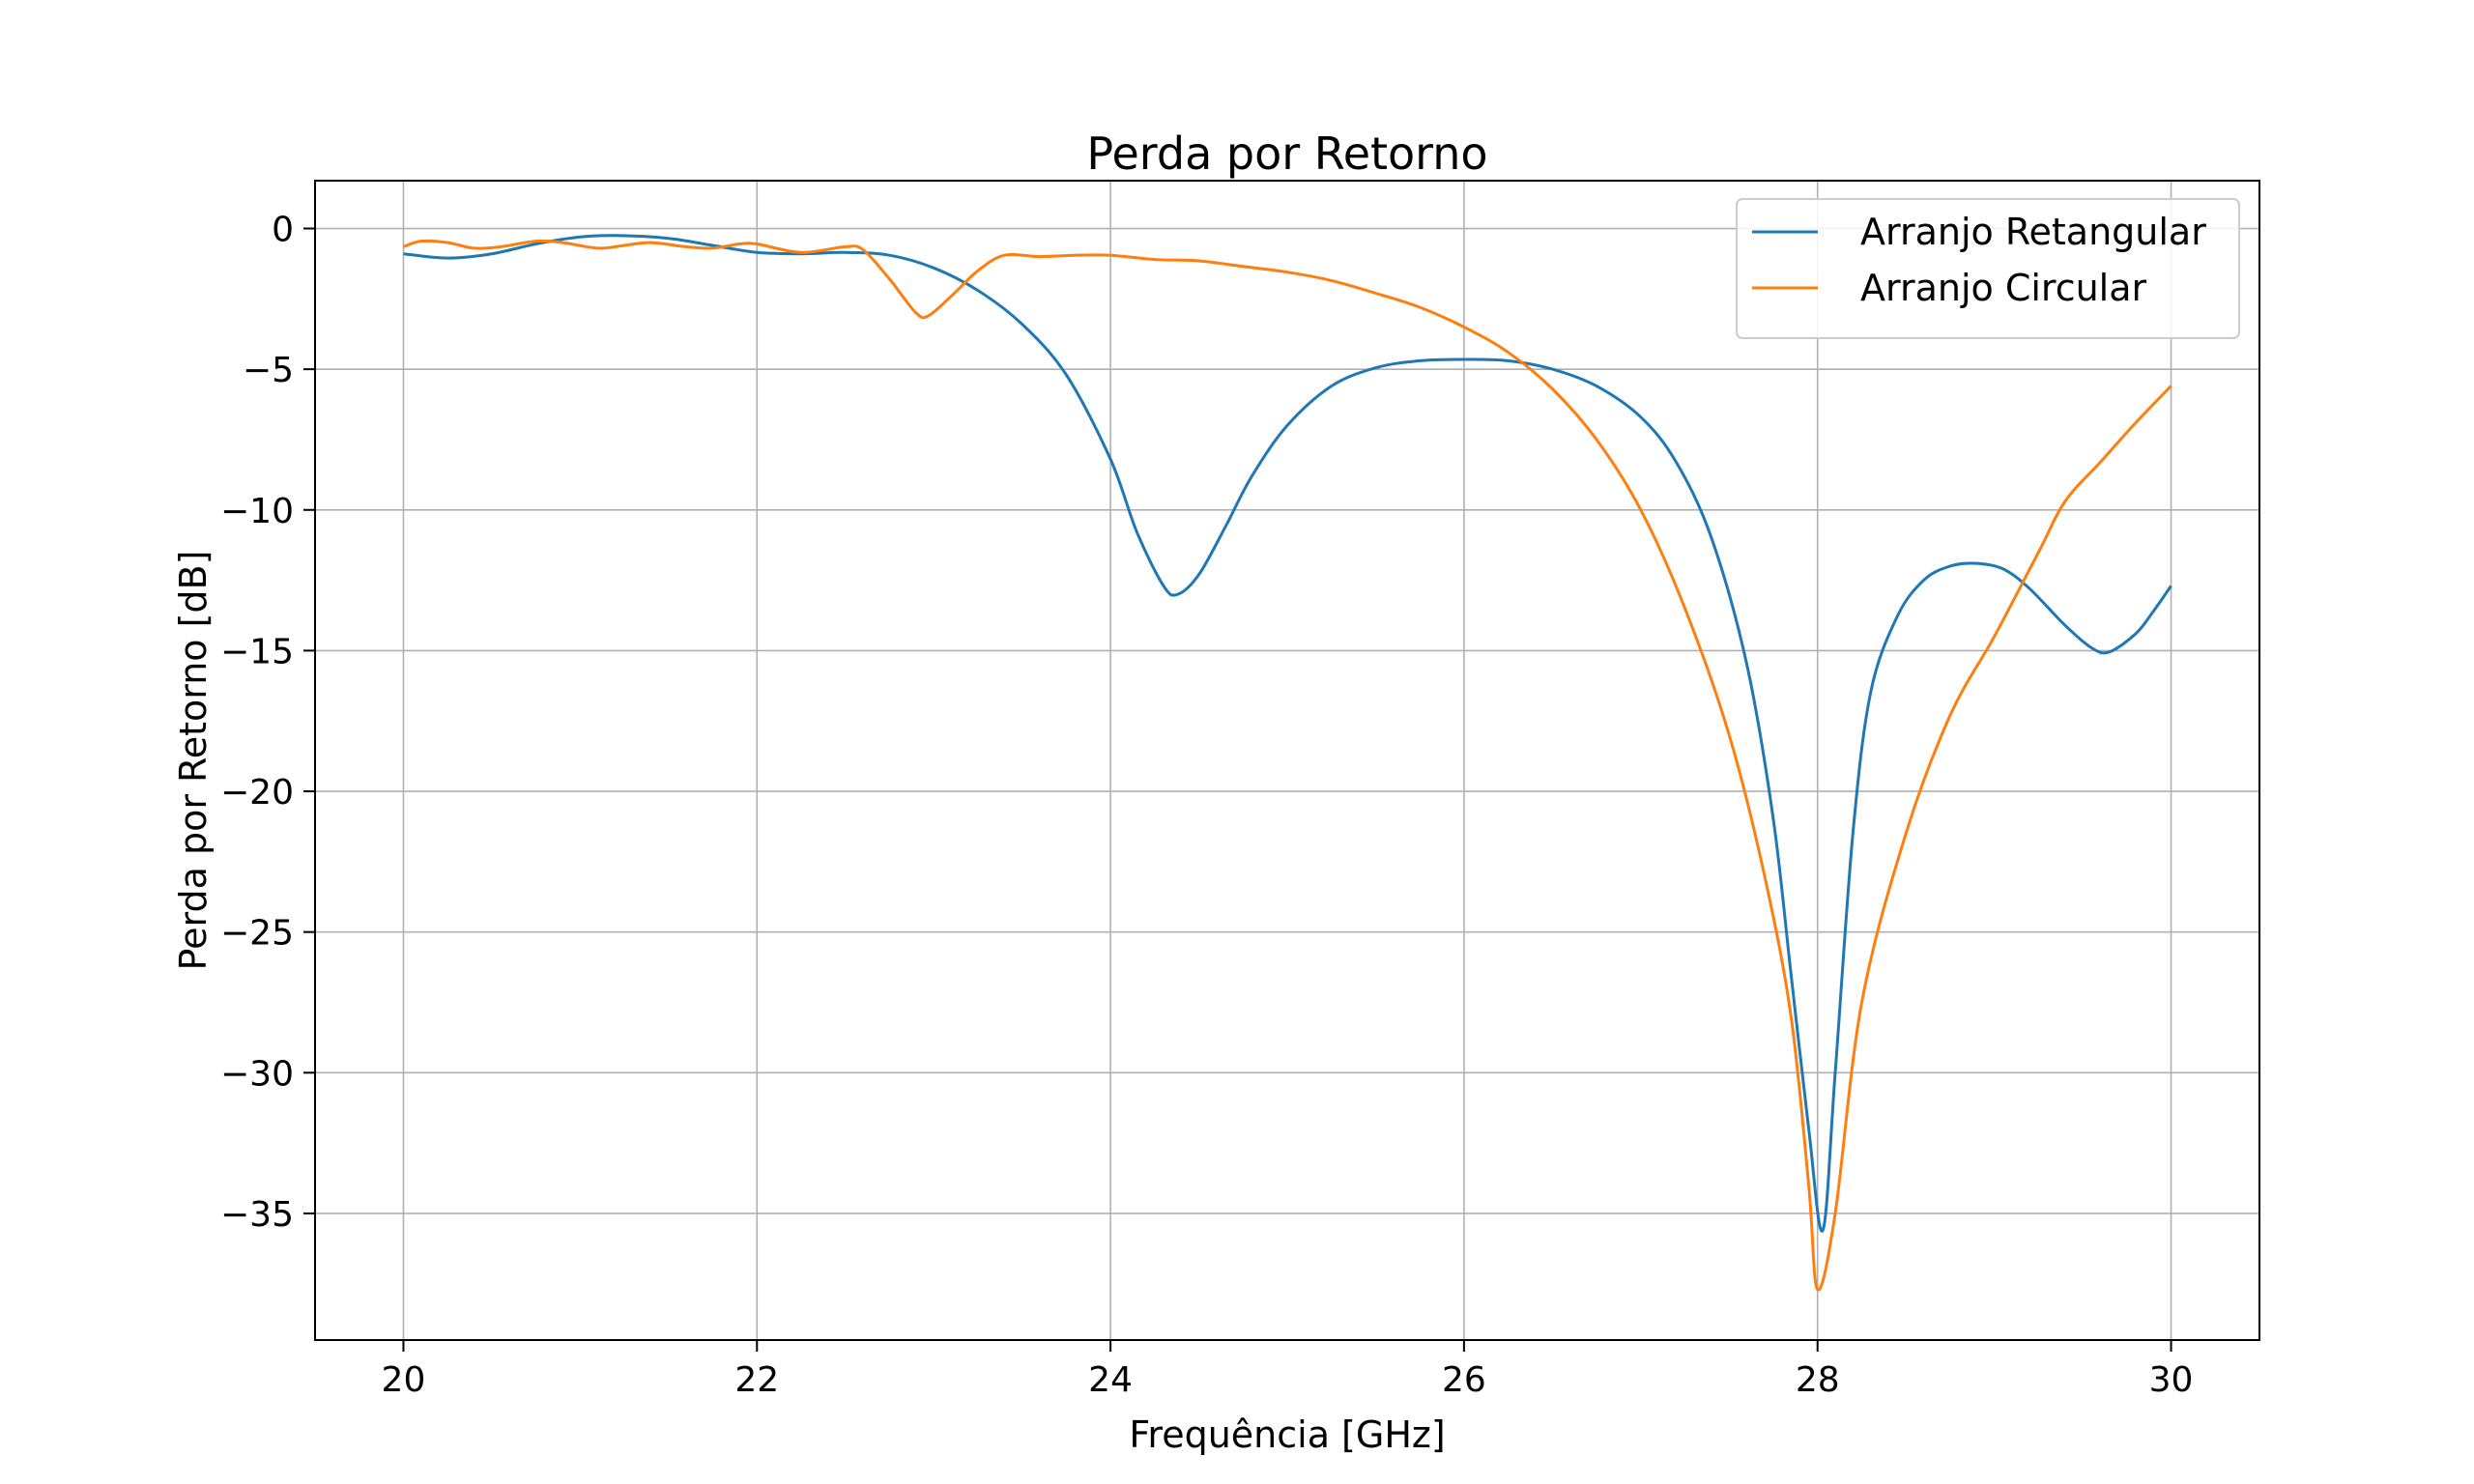 The image size is (2474, 1484). What do you see at coordinates (1286, 154) in the screenshot?
I see `chart-title: Perda por Retorno` at bounding box center [1286, 154].